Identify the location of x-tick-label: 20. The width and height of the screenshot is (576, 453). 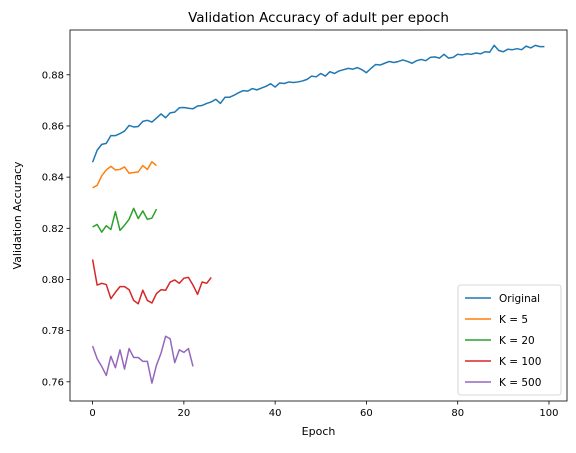
(184, 413).